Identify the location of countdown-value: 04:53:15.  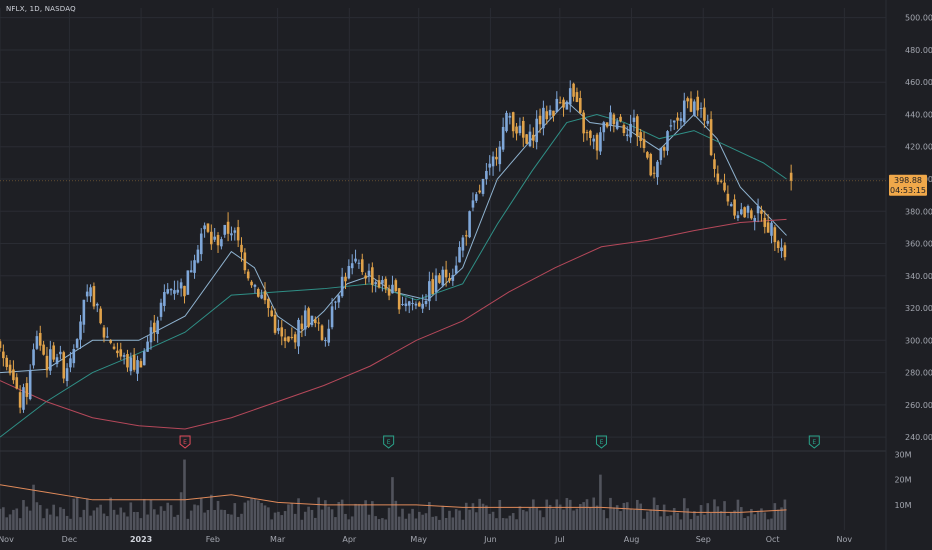
(908, 190).